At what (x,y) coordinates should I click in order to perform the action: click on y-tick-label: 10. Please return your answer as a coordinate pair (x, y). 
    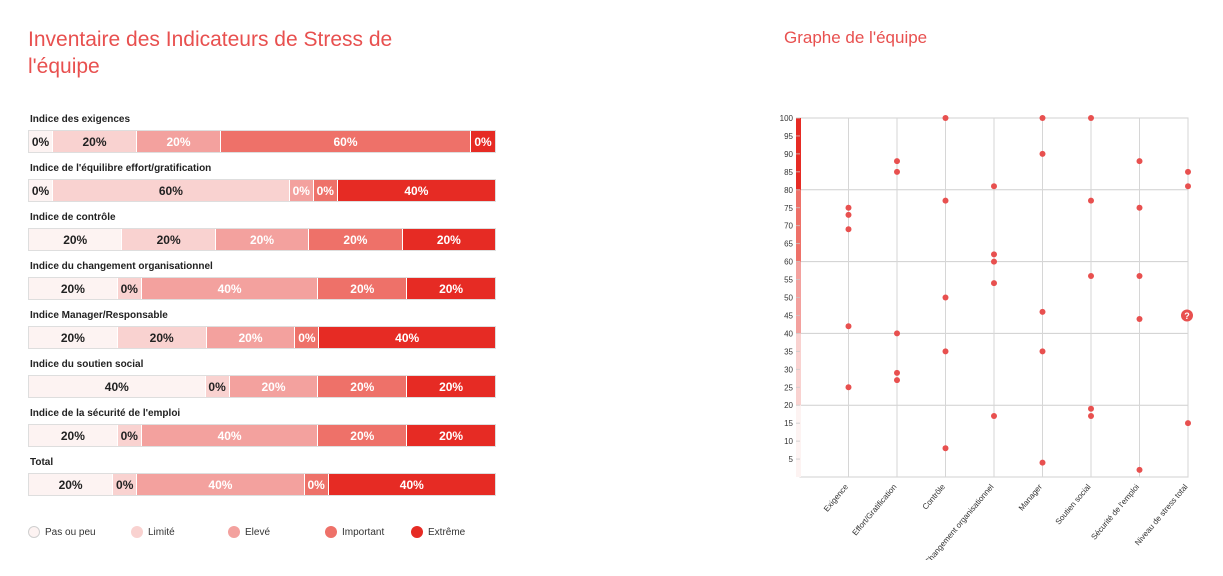
    Looking at the image, I should click on (788, 441).